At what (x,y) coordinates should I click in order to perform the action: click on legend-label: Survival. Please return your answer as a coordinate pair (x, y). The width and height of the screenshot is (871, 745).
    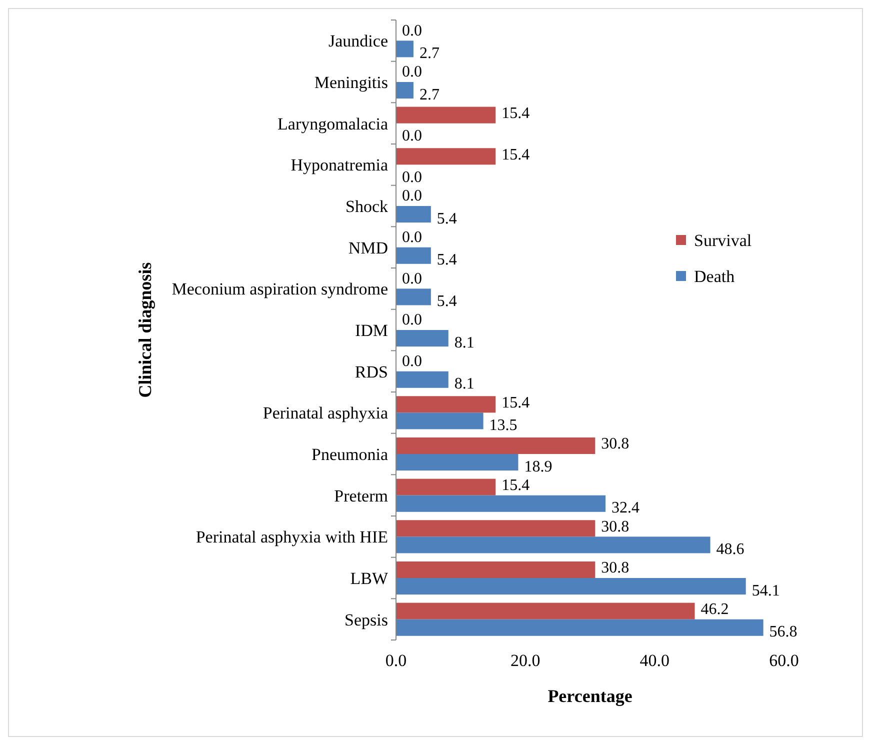
    Looking at the image, I should click on (723, 240).